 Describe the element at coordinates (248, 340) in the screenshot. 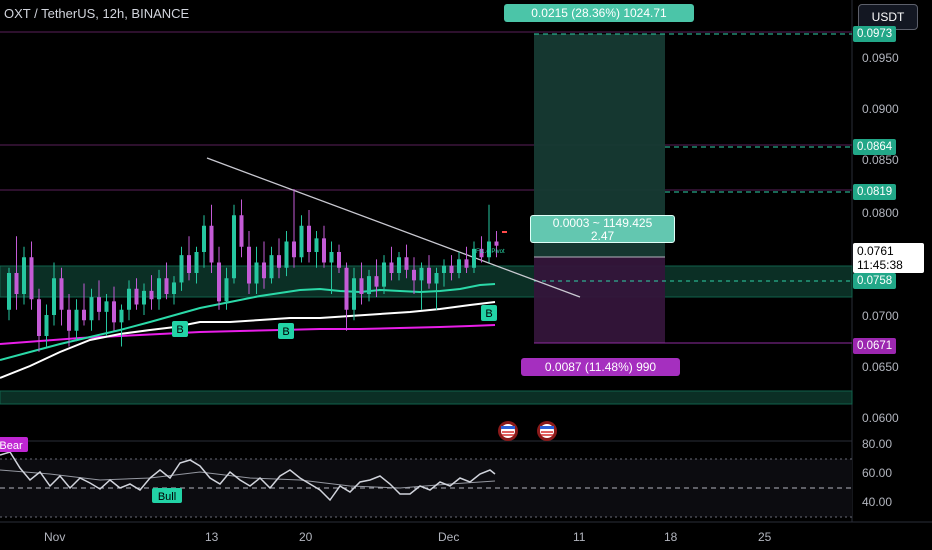

I see `moving-average-white` at that location.